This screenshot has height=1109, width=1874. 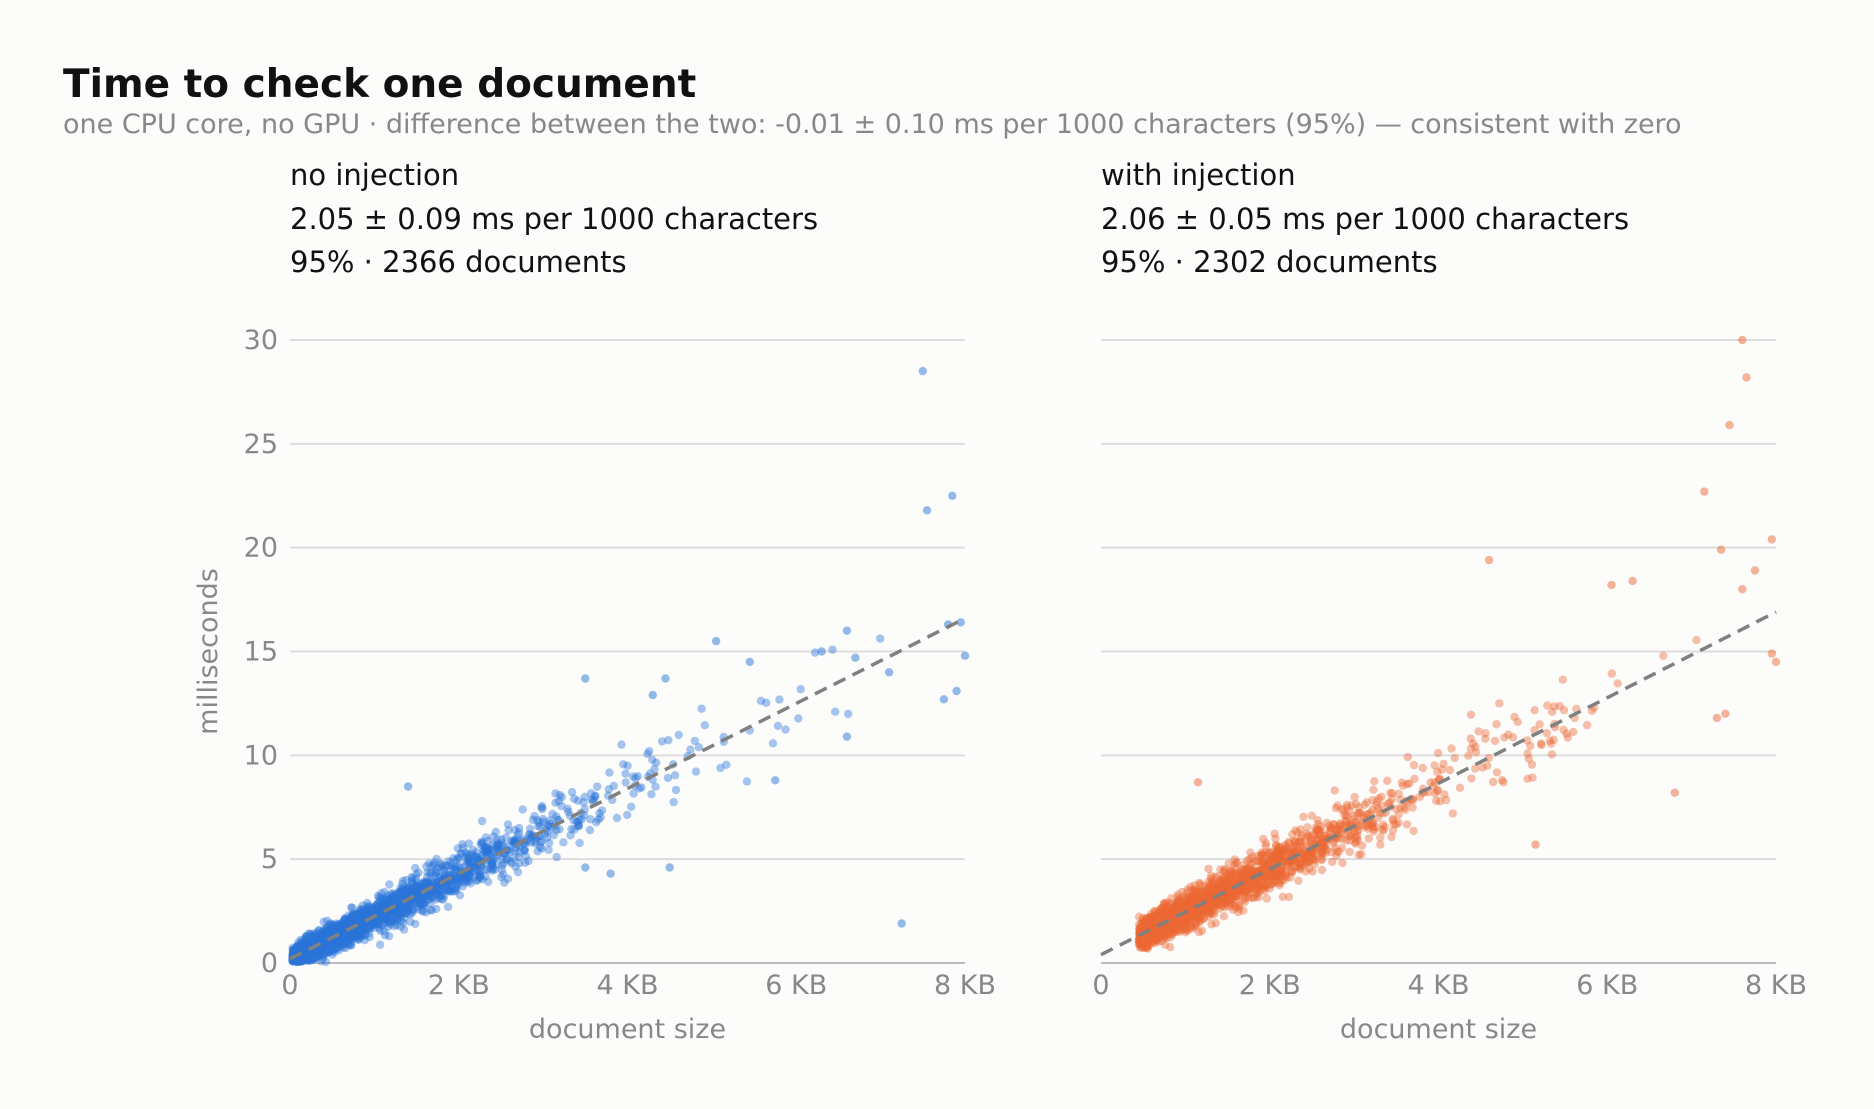 I want to click on x-tick-label: 4 KB, so click(x=628, y=985).